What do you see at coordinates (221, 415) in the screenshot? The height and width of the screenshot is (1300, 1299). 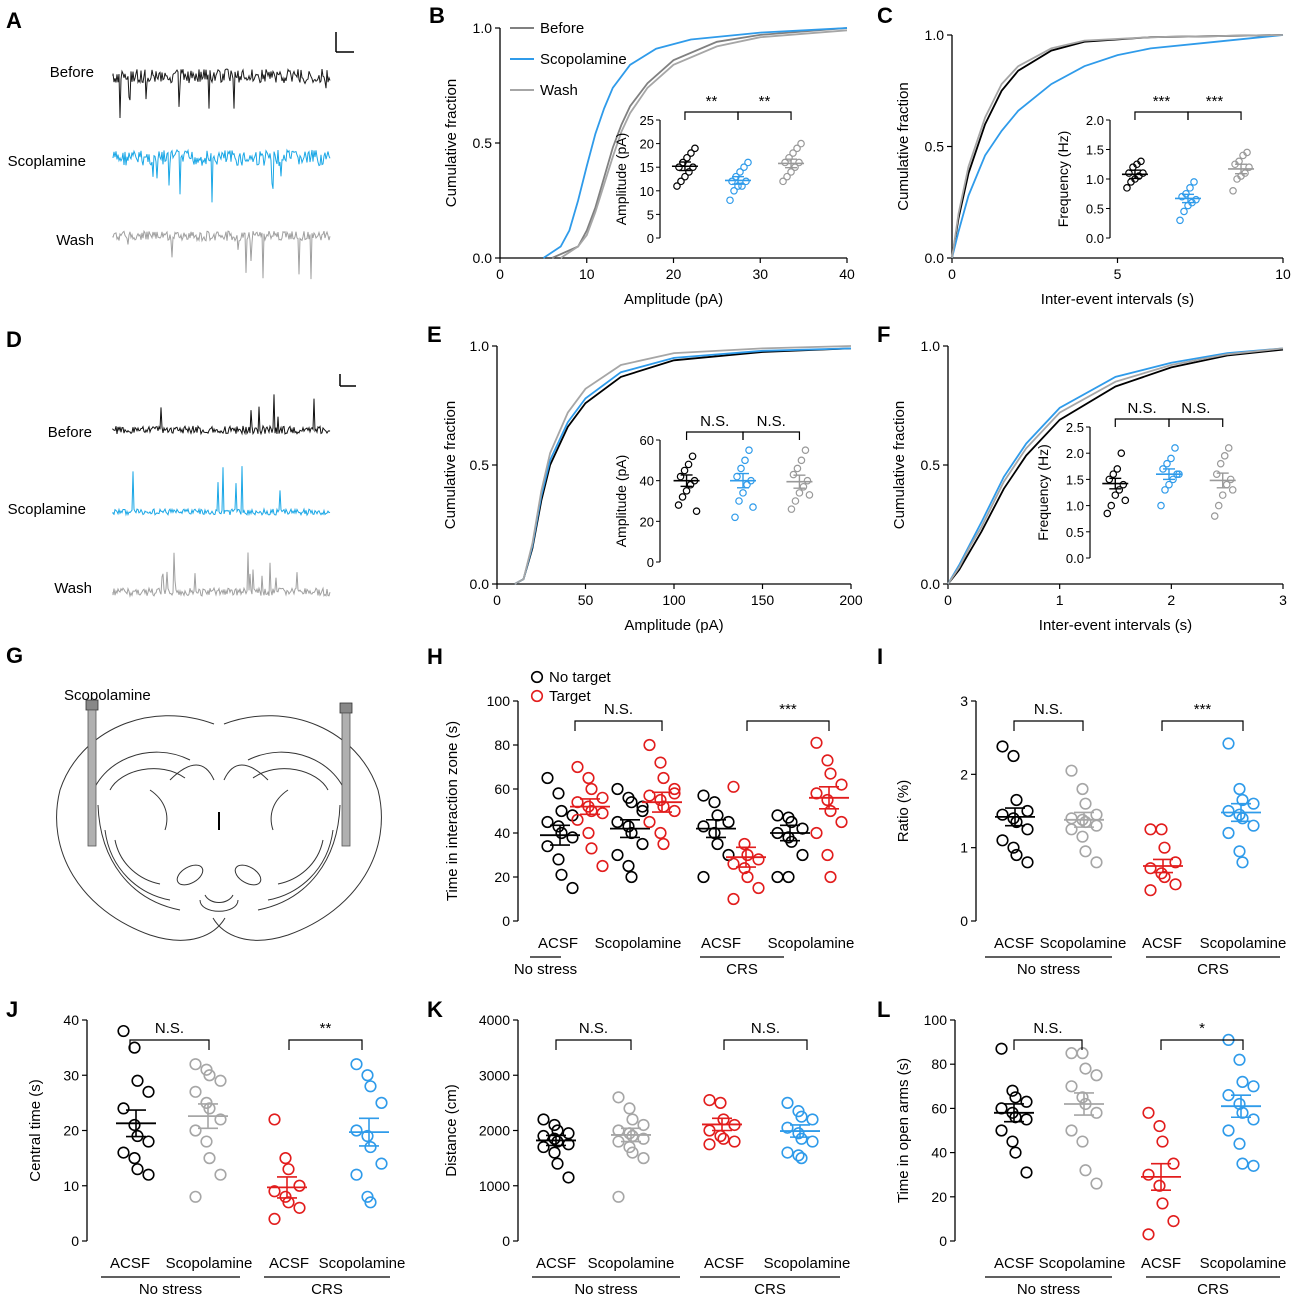 I see `trace-before-d` at bounding box center [221, 415].